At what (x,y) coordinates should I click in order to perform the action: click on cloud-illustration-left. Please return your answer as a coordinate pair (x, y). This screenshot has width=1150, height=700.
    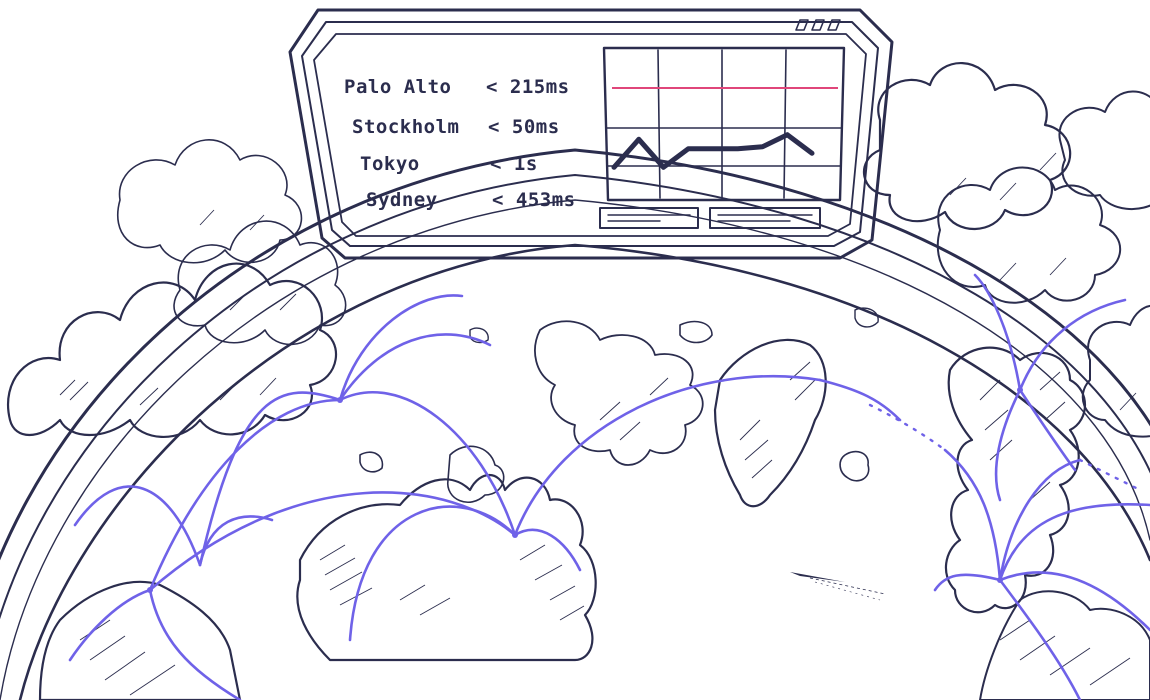
    Looking at the image, I should click on (177, 288).